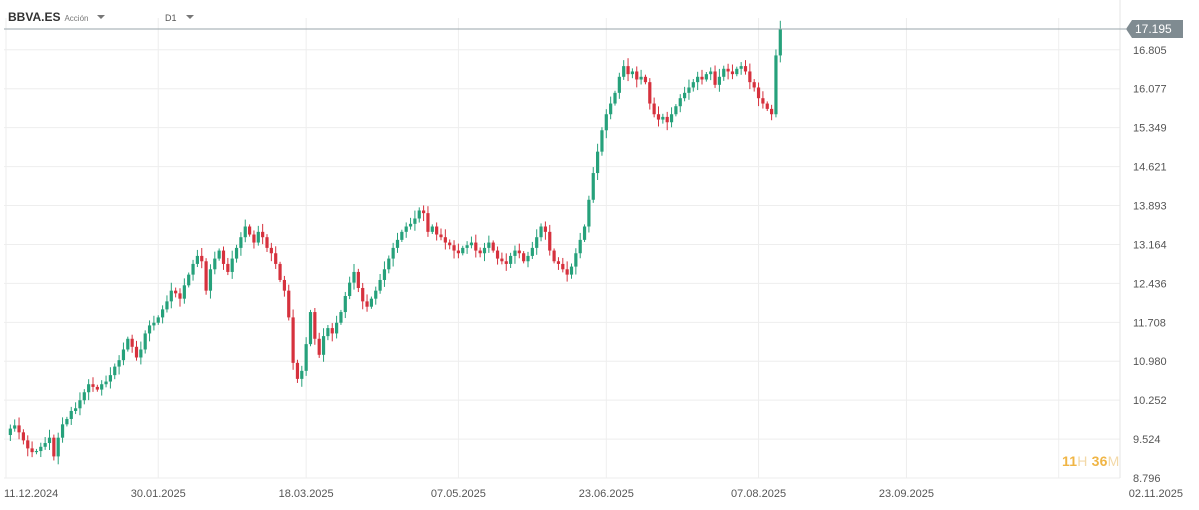 The width and height of the screenshot is (1199, 510). Describe the element at coordinates (1150, 90) in the screenshot. I see `y-tick-label: 16.077` at that location.